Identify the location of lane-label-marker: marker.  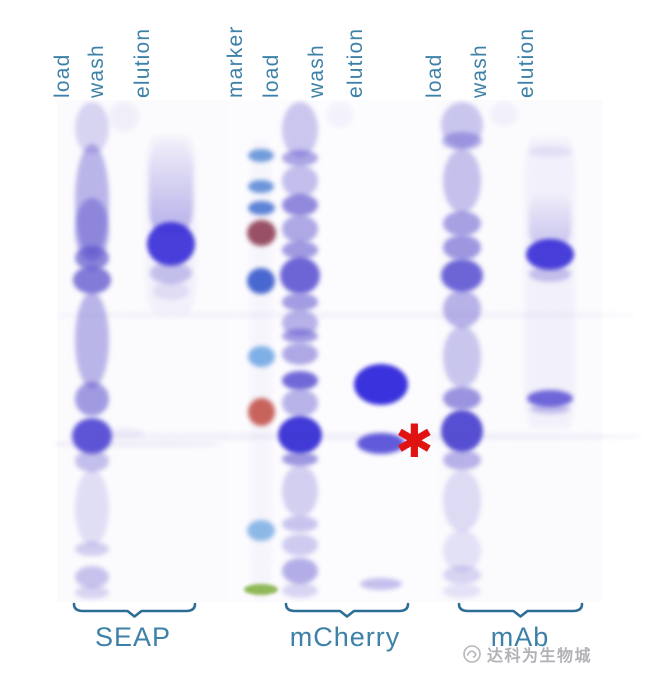
(235, 61).